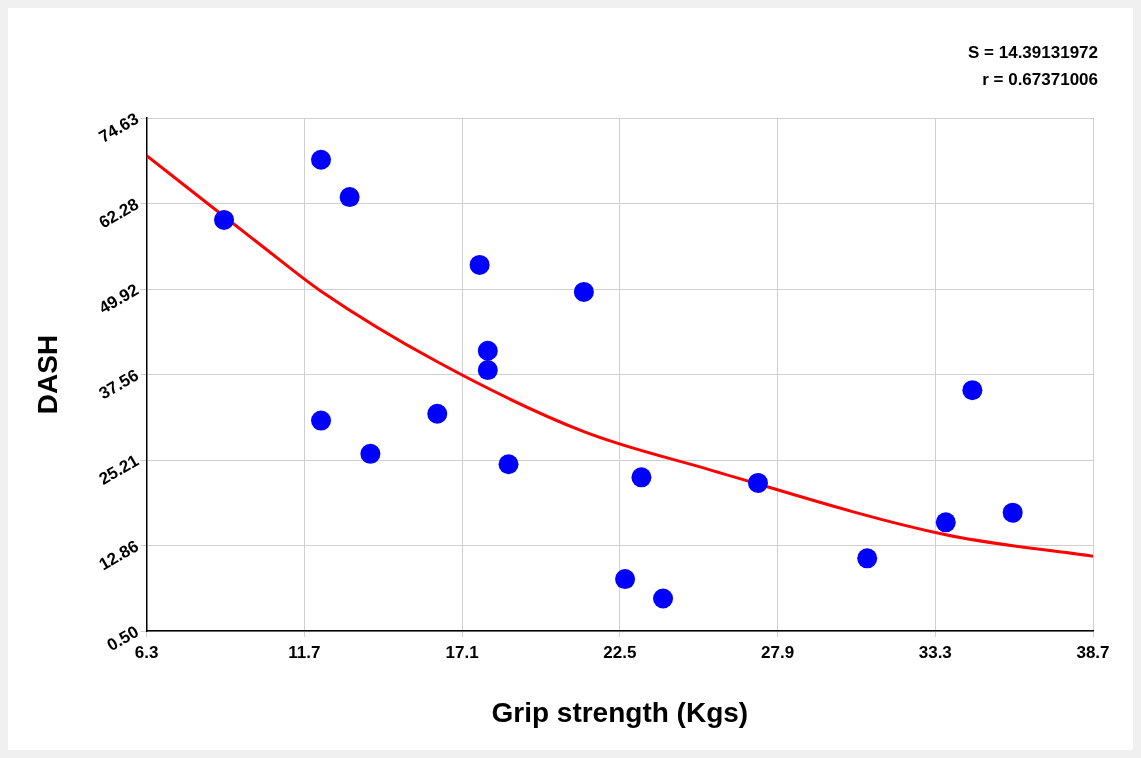 Image resolution: width=1141 pixels, height=758 pixels. Describe the element at coordinates (1093, 652) in the screenshot. I see `x-tick-label: 38.7` at that location.